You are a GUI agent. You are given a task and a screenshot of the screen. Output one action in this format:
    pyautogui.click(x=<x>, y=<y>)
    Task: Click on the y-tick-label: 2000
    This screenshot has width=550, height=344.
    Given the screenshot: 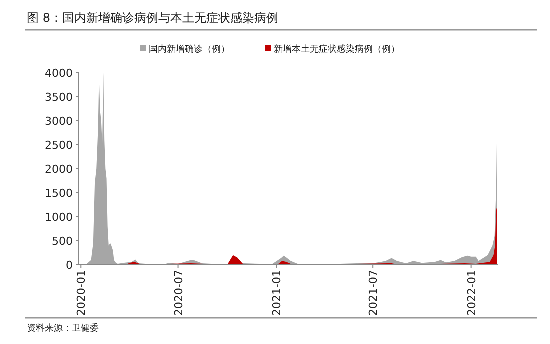 What is the action you would take?
    pyautogui.click(x=59, y=169)
    